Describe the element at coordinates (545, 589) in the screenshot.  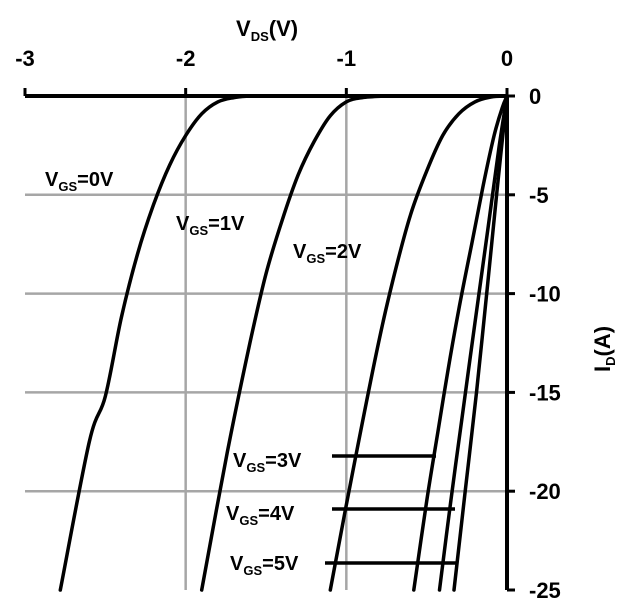
I see `y-tick-label: -25` at that location.